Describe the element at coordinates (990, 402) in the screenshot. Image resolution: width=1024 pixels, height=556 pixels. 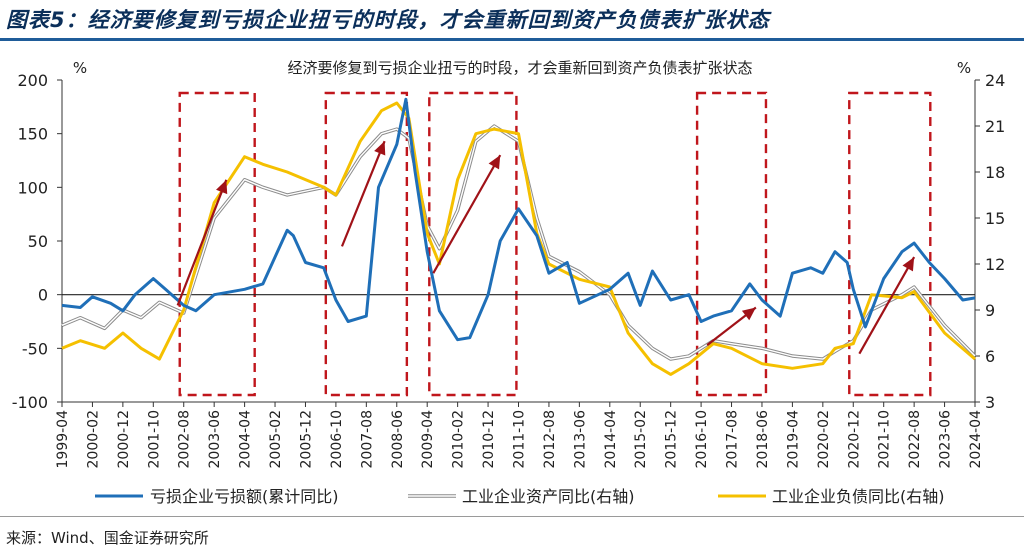
I see `right-tick-label: 3` at that location.